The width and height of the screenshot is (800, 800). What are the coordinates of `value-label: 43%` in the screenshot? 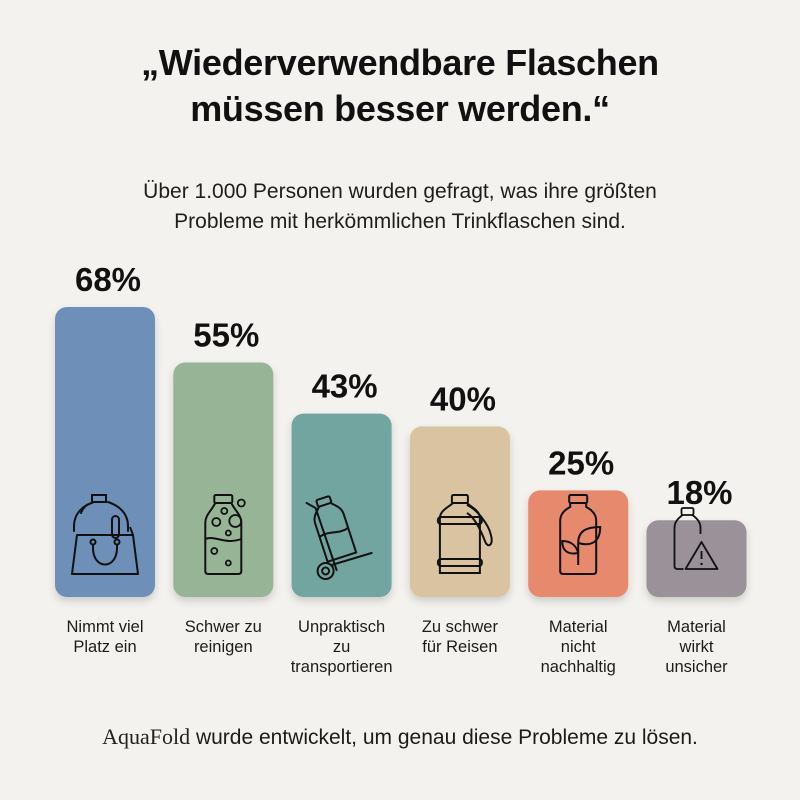 It's located at (345, 386).